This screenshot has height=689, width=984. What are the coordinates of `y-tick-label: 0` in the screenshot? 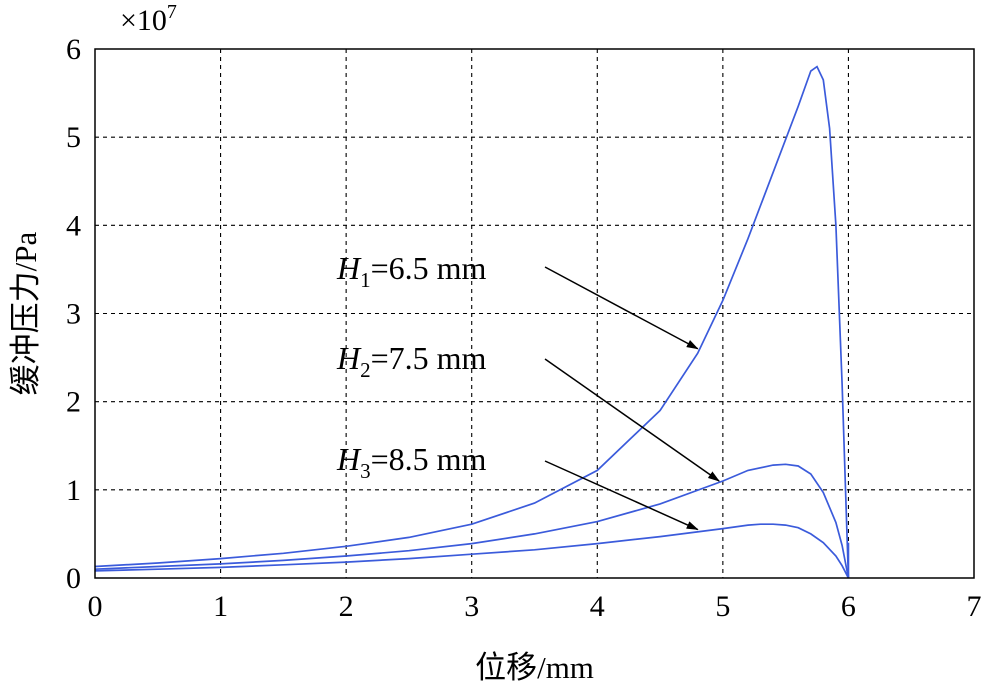 It's located at (73, 578).